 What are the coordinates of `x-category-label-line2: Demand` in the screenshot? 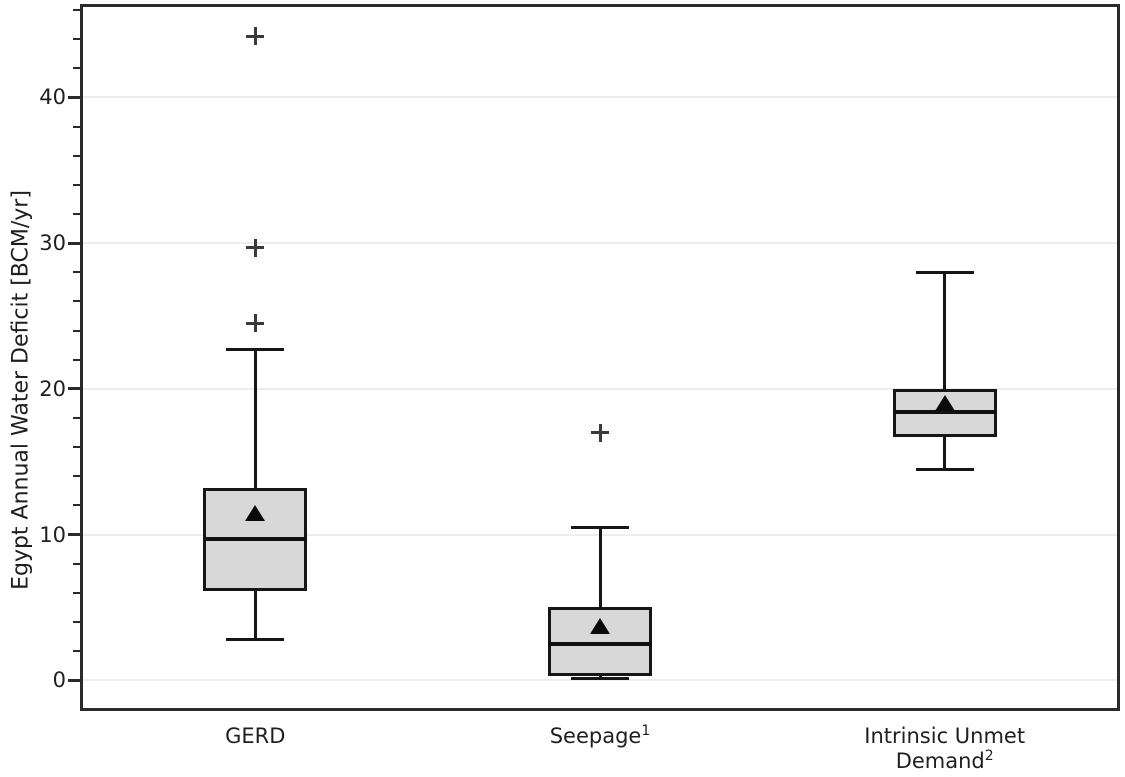 It's located at (940, 761).